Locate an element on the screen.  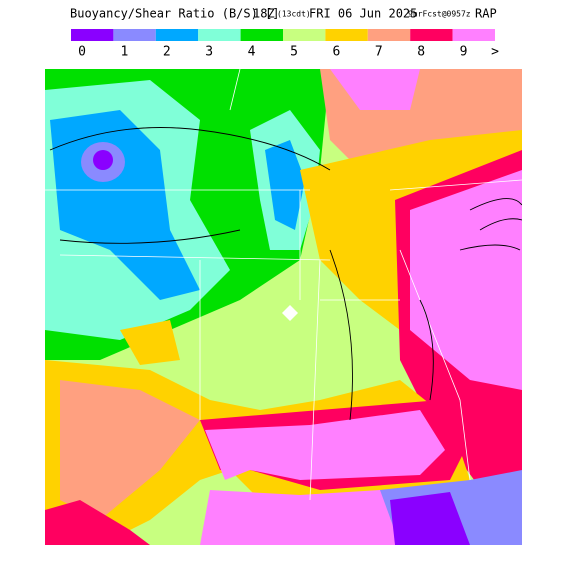
legend-label: 1 is located at coordinates (124, 52).